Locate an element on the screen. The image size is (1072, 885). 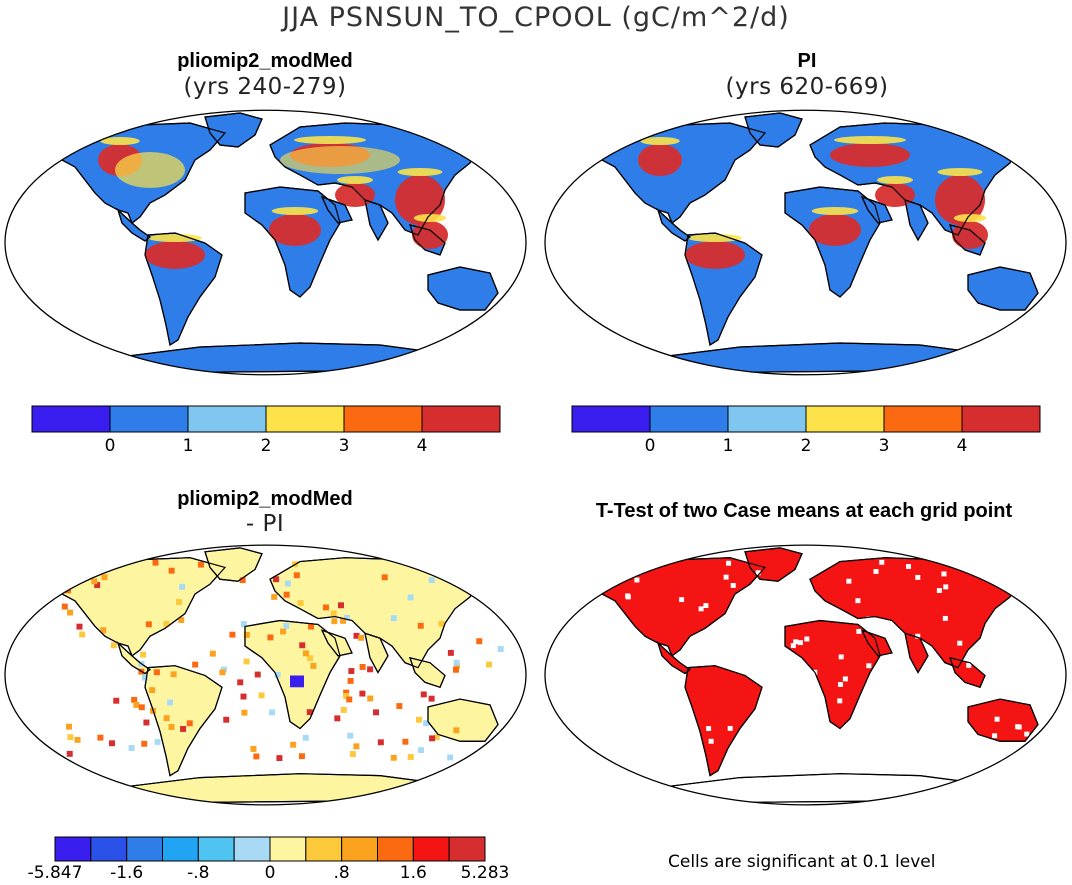
panel2-title: PI is located at coordinates (807, 61).